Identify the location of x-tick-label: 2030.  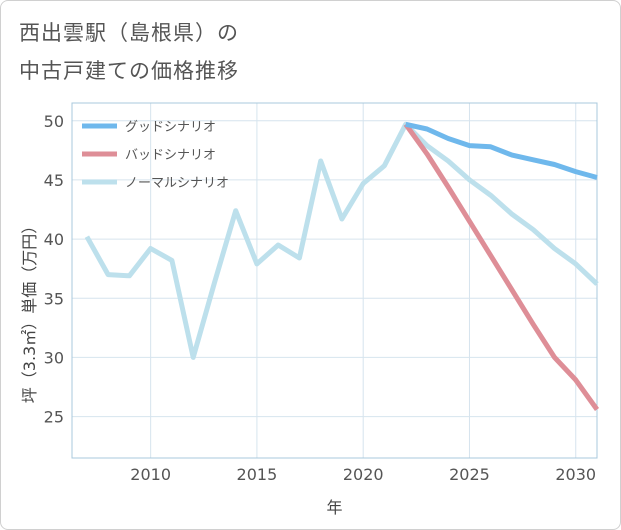
(575, 474).